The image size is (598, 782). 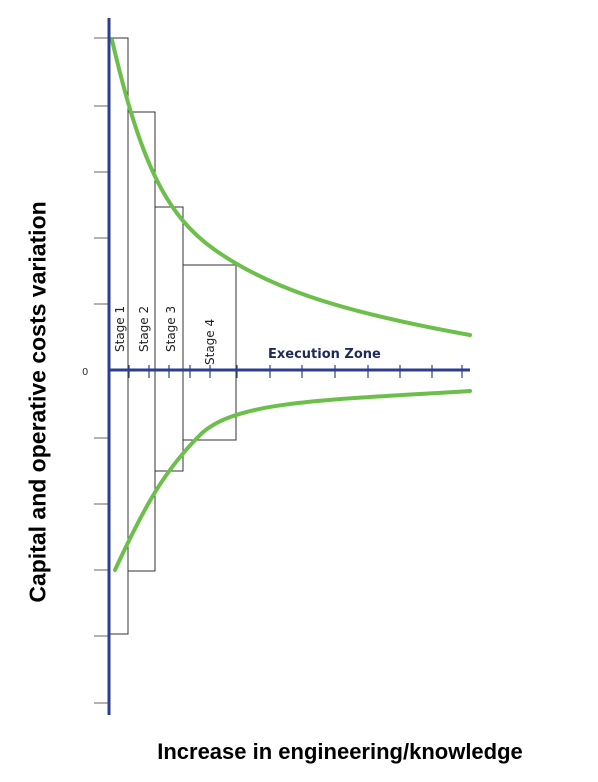 What do you see at coordinates (120, 329) in the screenshot?
I see `stage-1-label: Stage 1` at bounding box center [120, 329].